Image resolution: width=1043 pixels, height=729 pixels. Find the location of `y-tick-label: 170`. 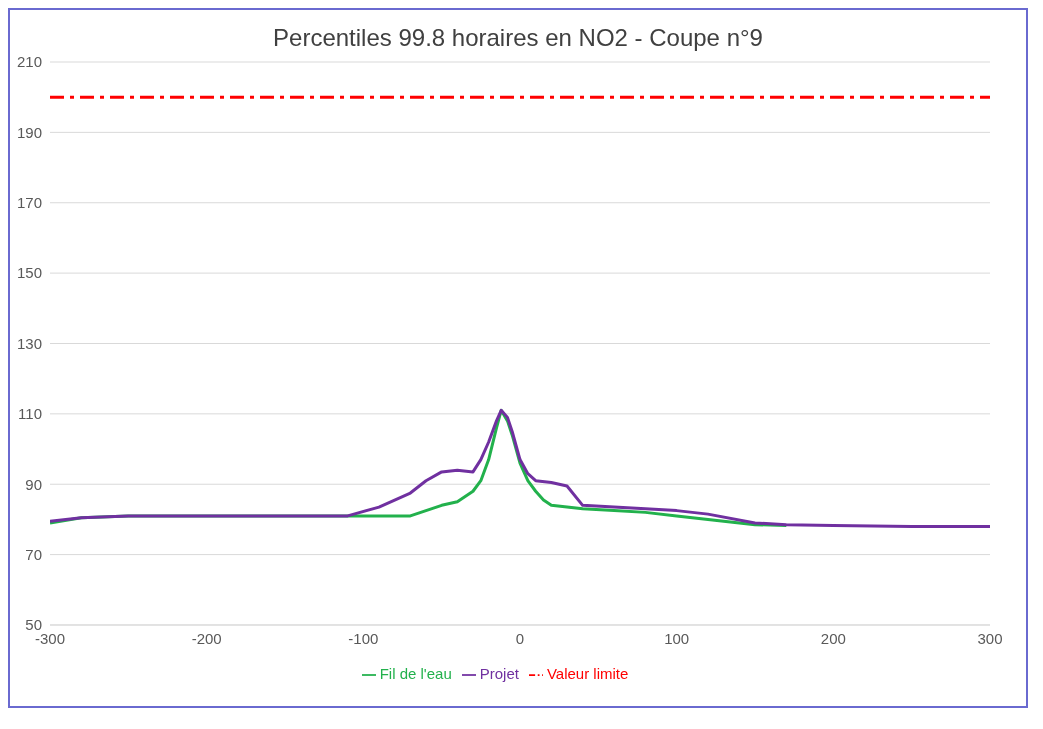

y-tick-label: 170 is located at coordinates (29, 203).